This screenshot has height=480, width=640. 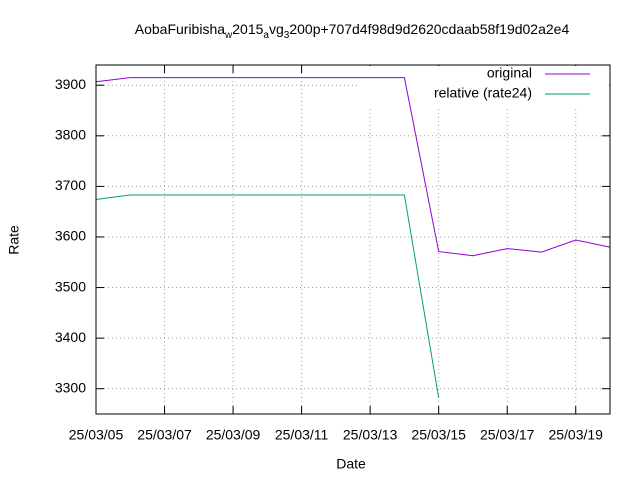 I want to click on x-axis-label: Date, so click(x=351, y=464).